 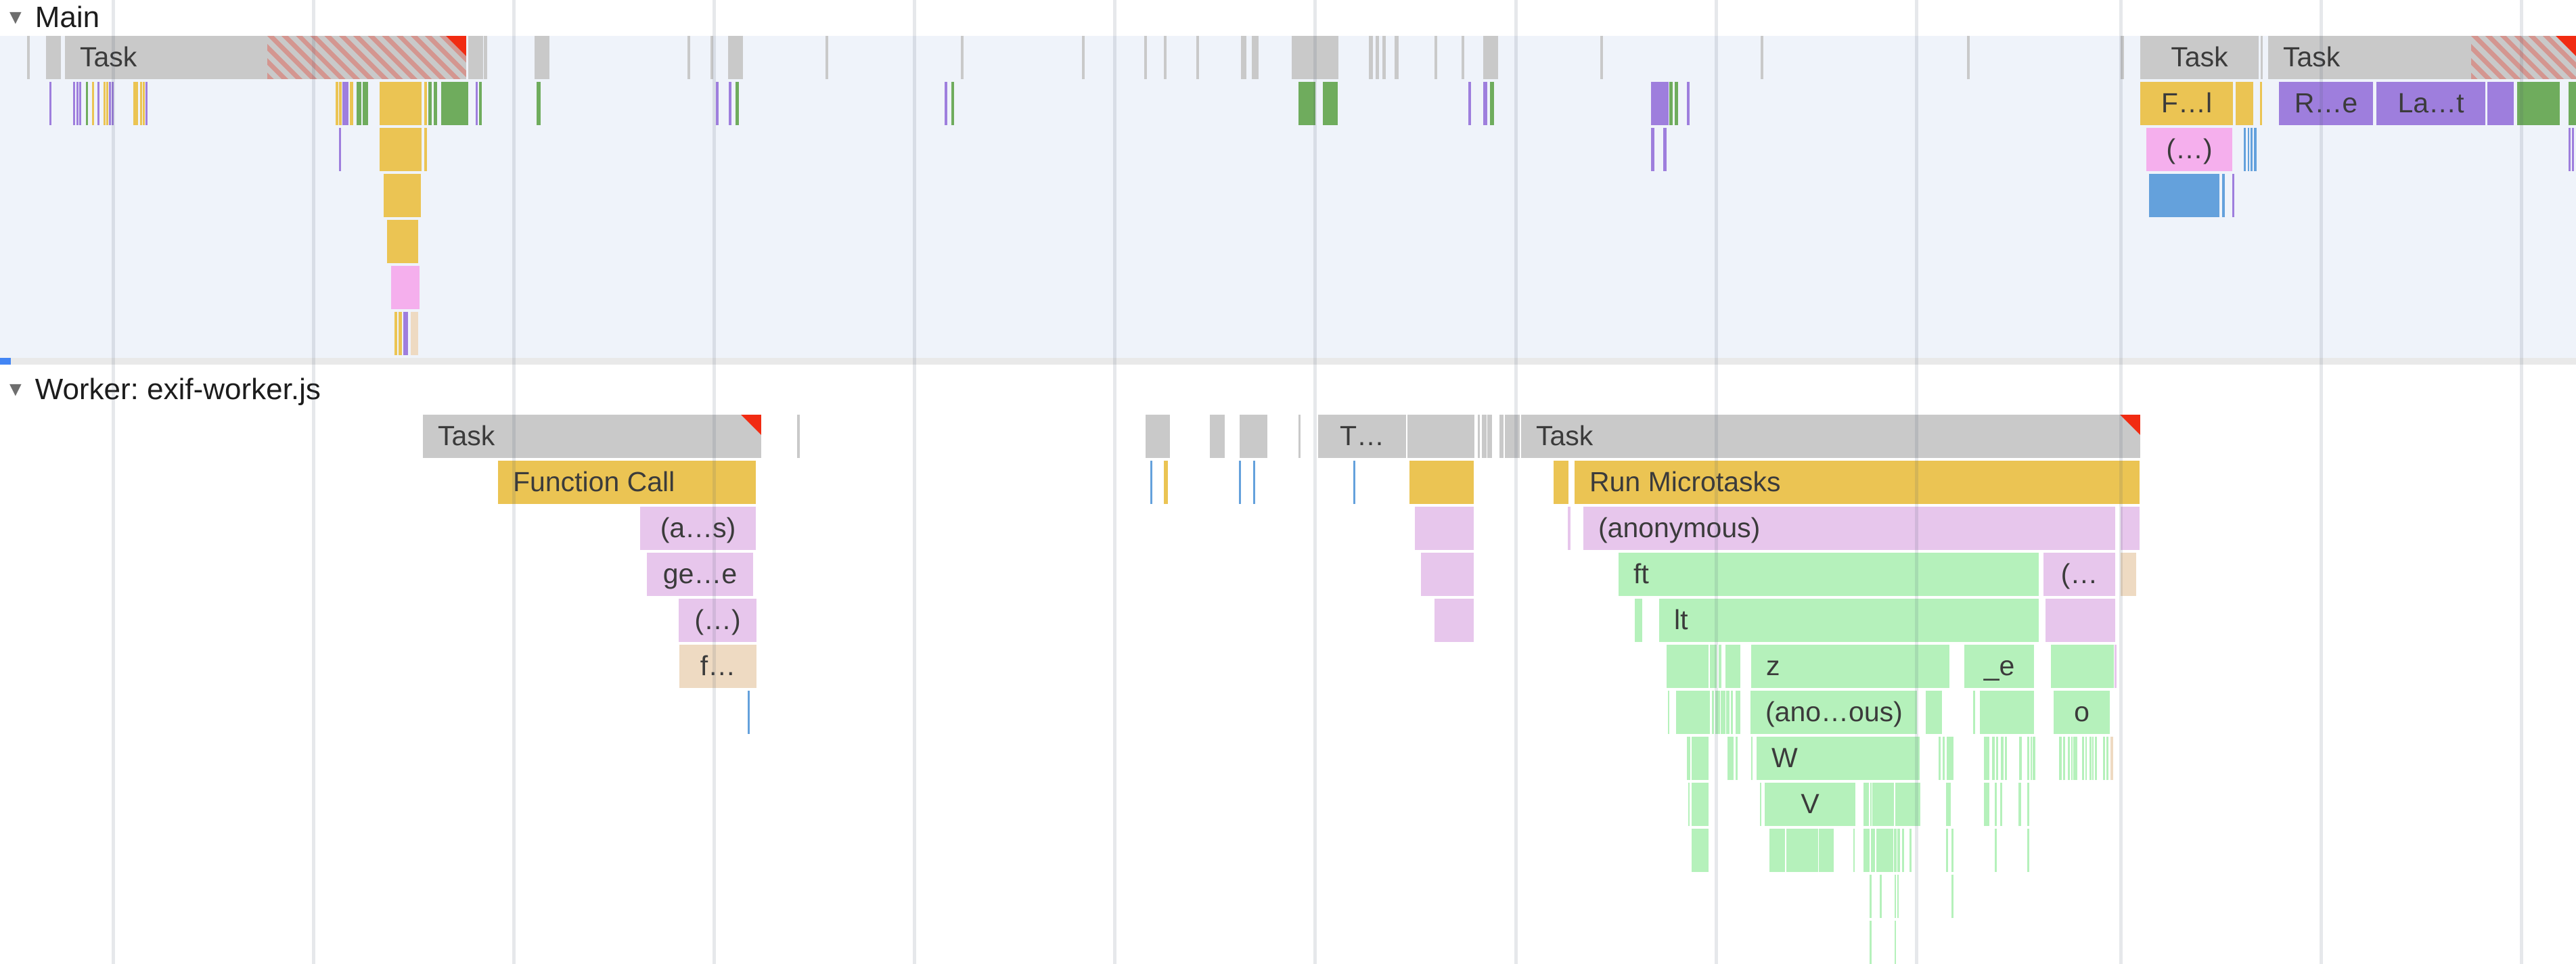 What do you see at coordinates (405, 288) in the screenshot?
I see `flame-bar-function-pink` at bounding box center [405, 288].